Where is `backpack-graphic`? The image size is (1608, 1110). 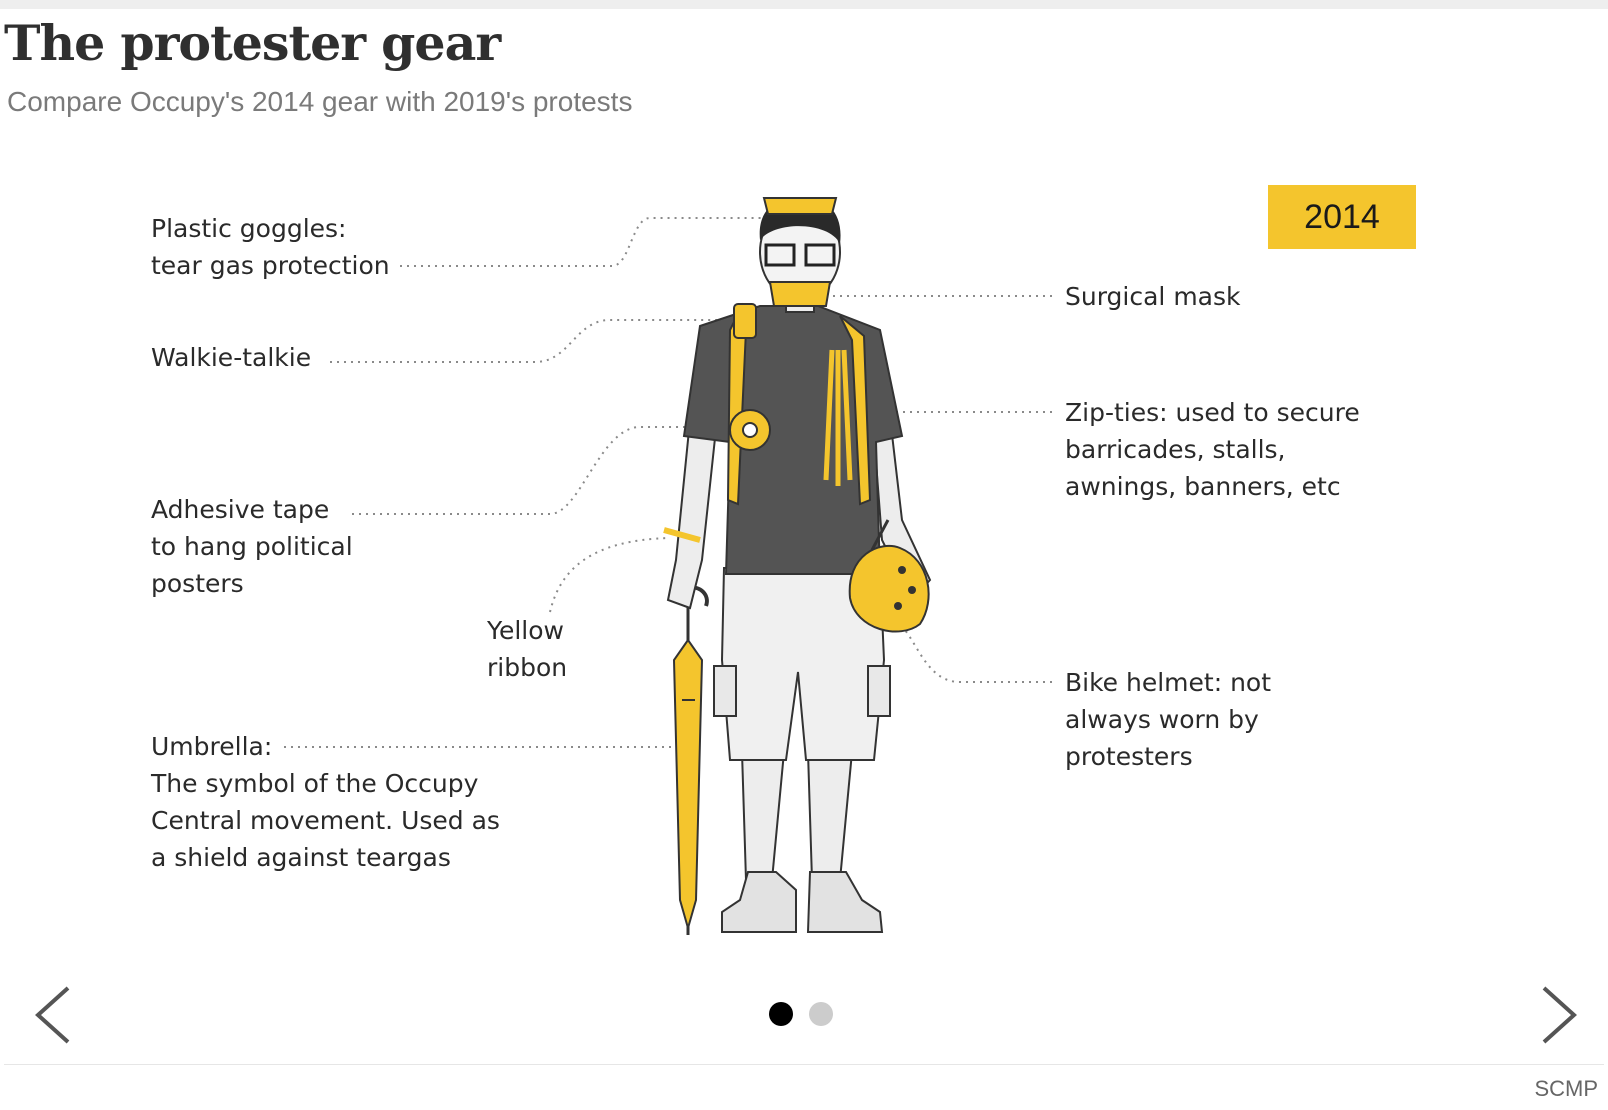
backpack-graphic is located at coordinates (799, 404).